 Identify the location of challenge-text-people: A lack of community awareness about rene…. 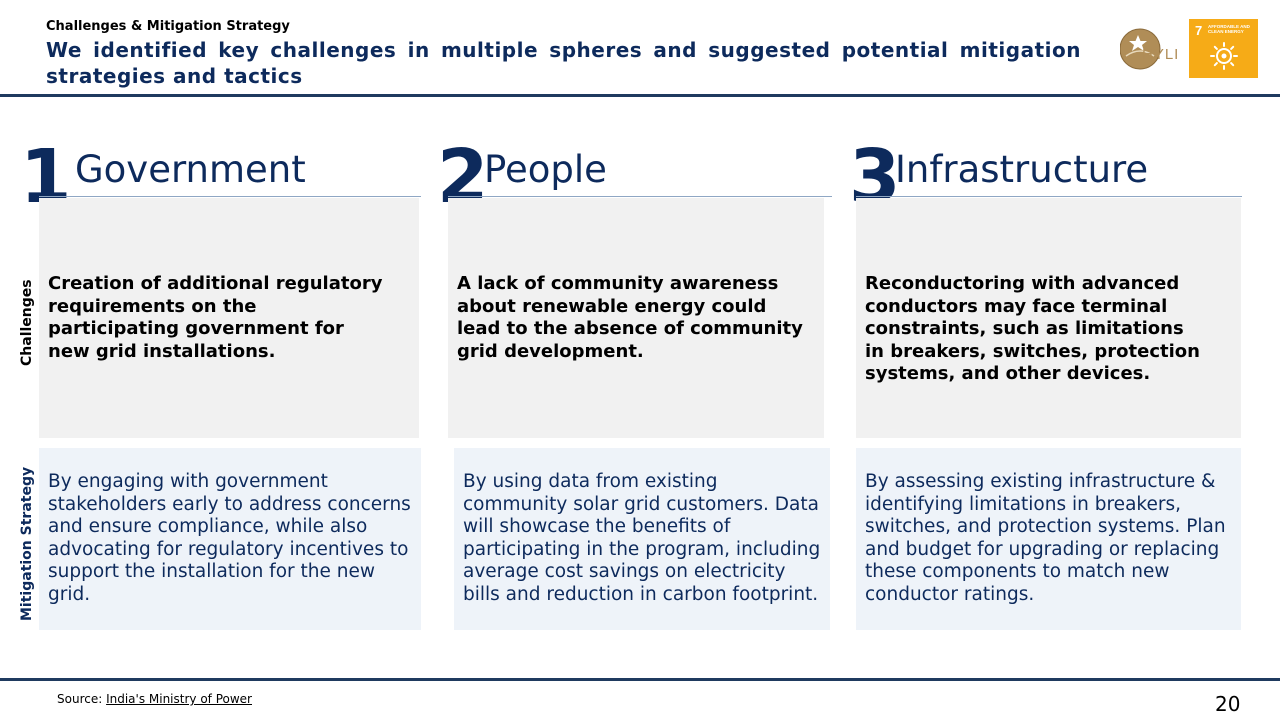
(630, 317).